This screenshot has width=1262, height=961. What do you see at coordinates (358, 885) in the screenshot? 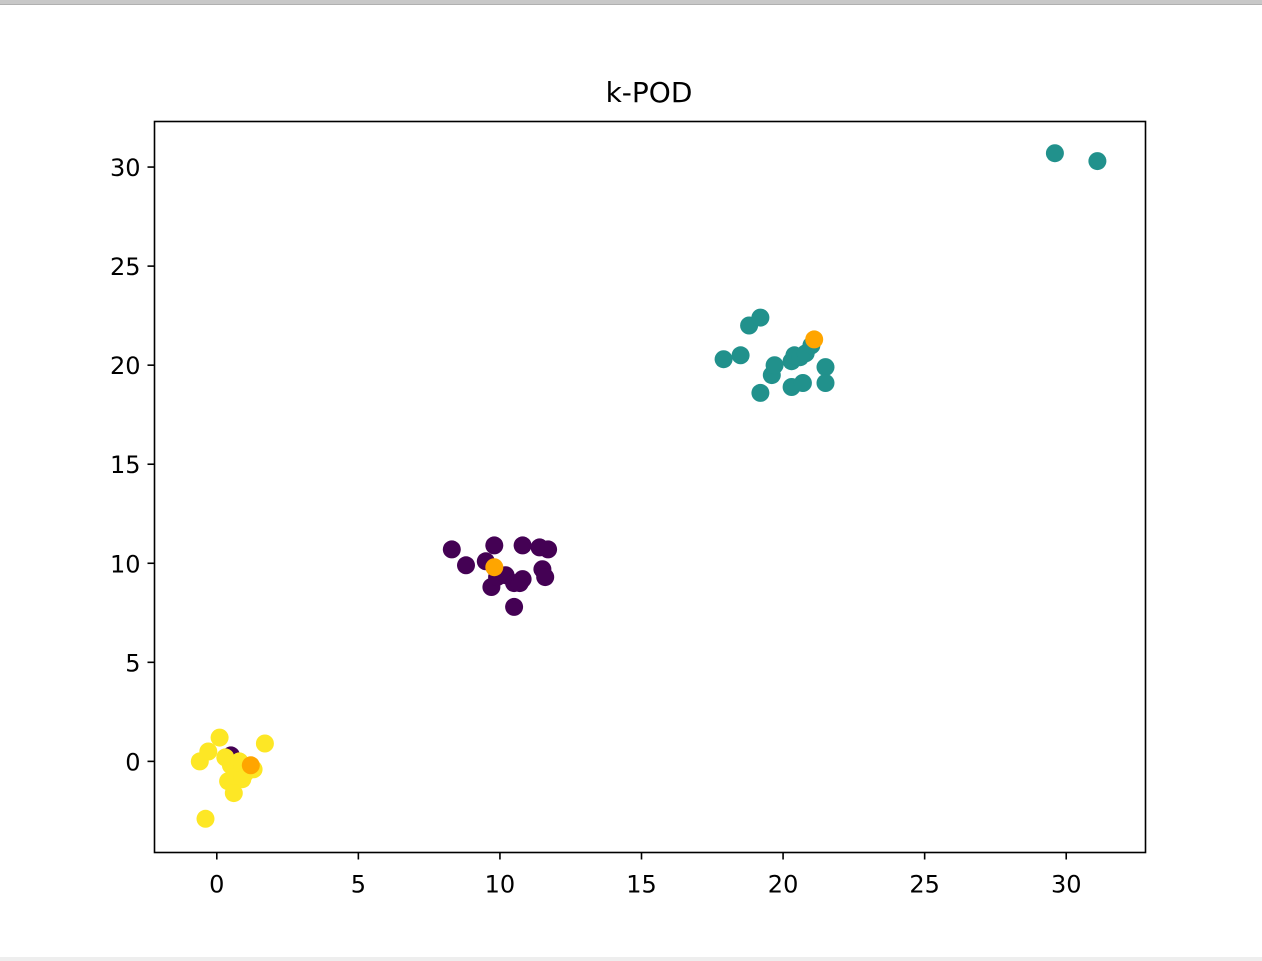
I see `x-tick-label-1: 5` at bounding box center [358, 885].